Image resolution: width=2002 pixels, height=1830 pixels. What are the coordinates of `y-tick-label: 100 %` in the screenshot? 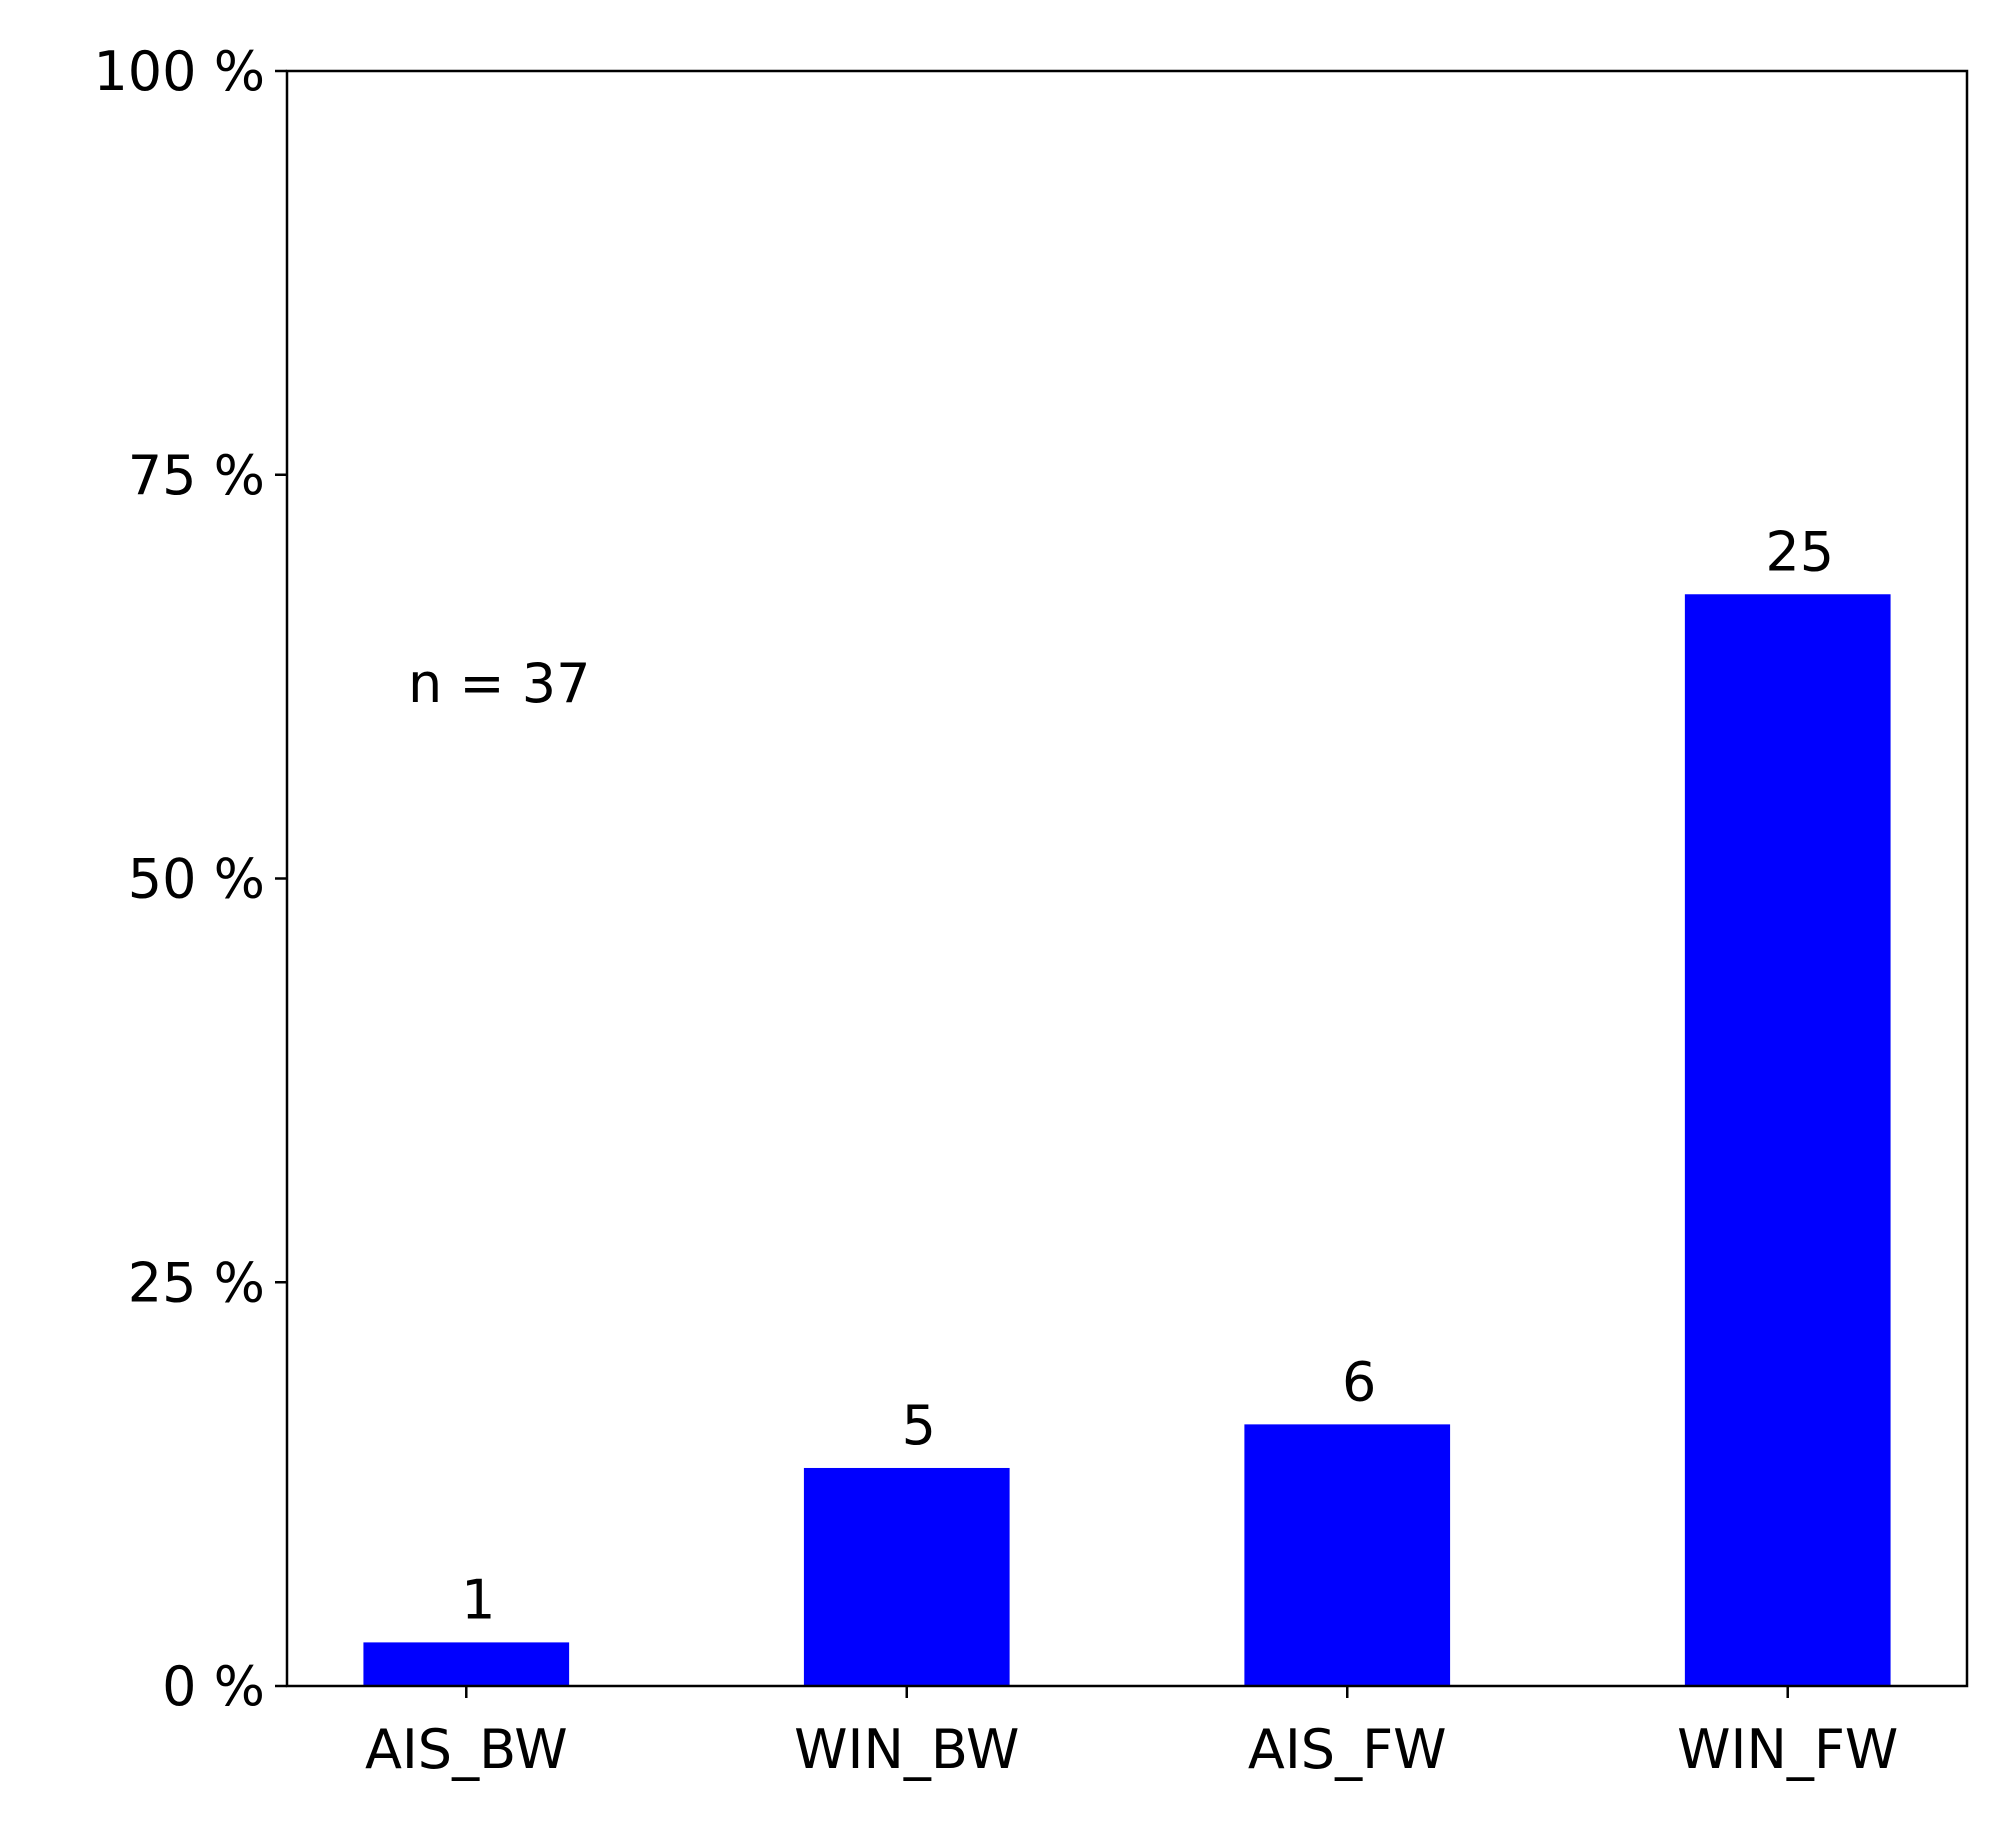 It's located at (179, 71).